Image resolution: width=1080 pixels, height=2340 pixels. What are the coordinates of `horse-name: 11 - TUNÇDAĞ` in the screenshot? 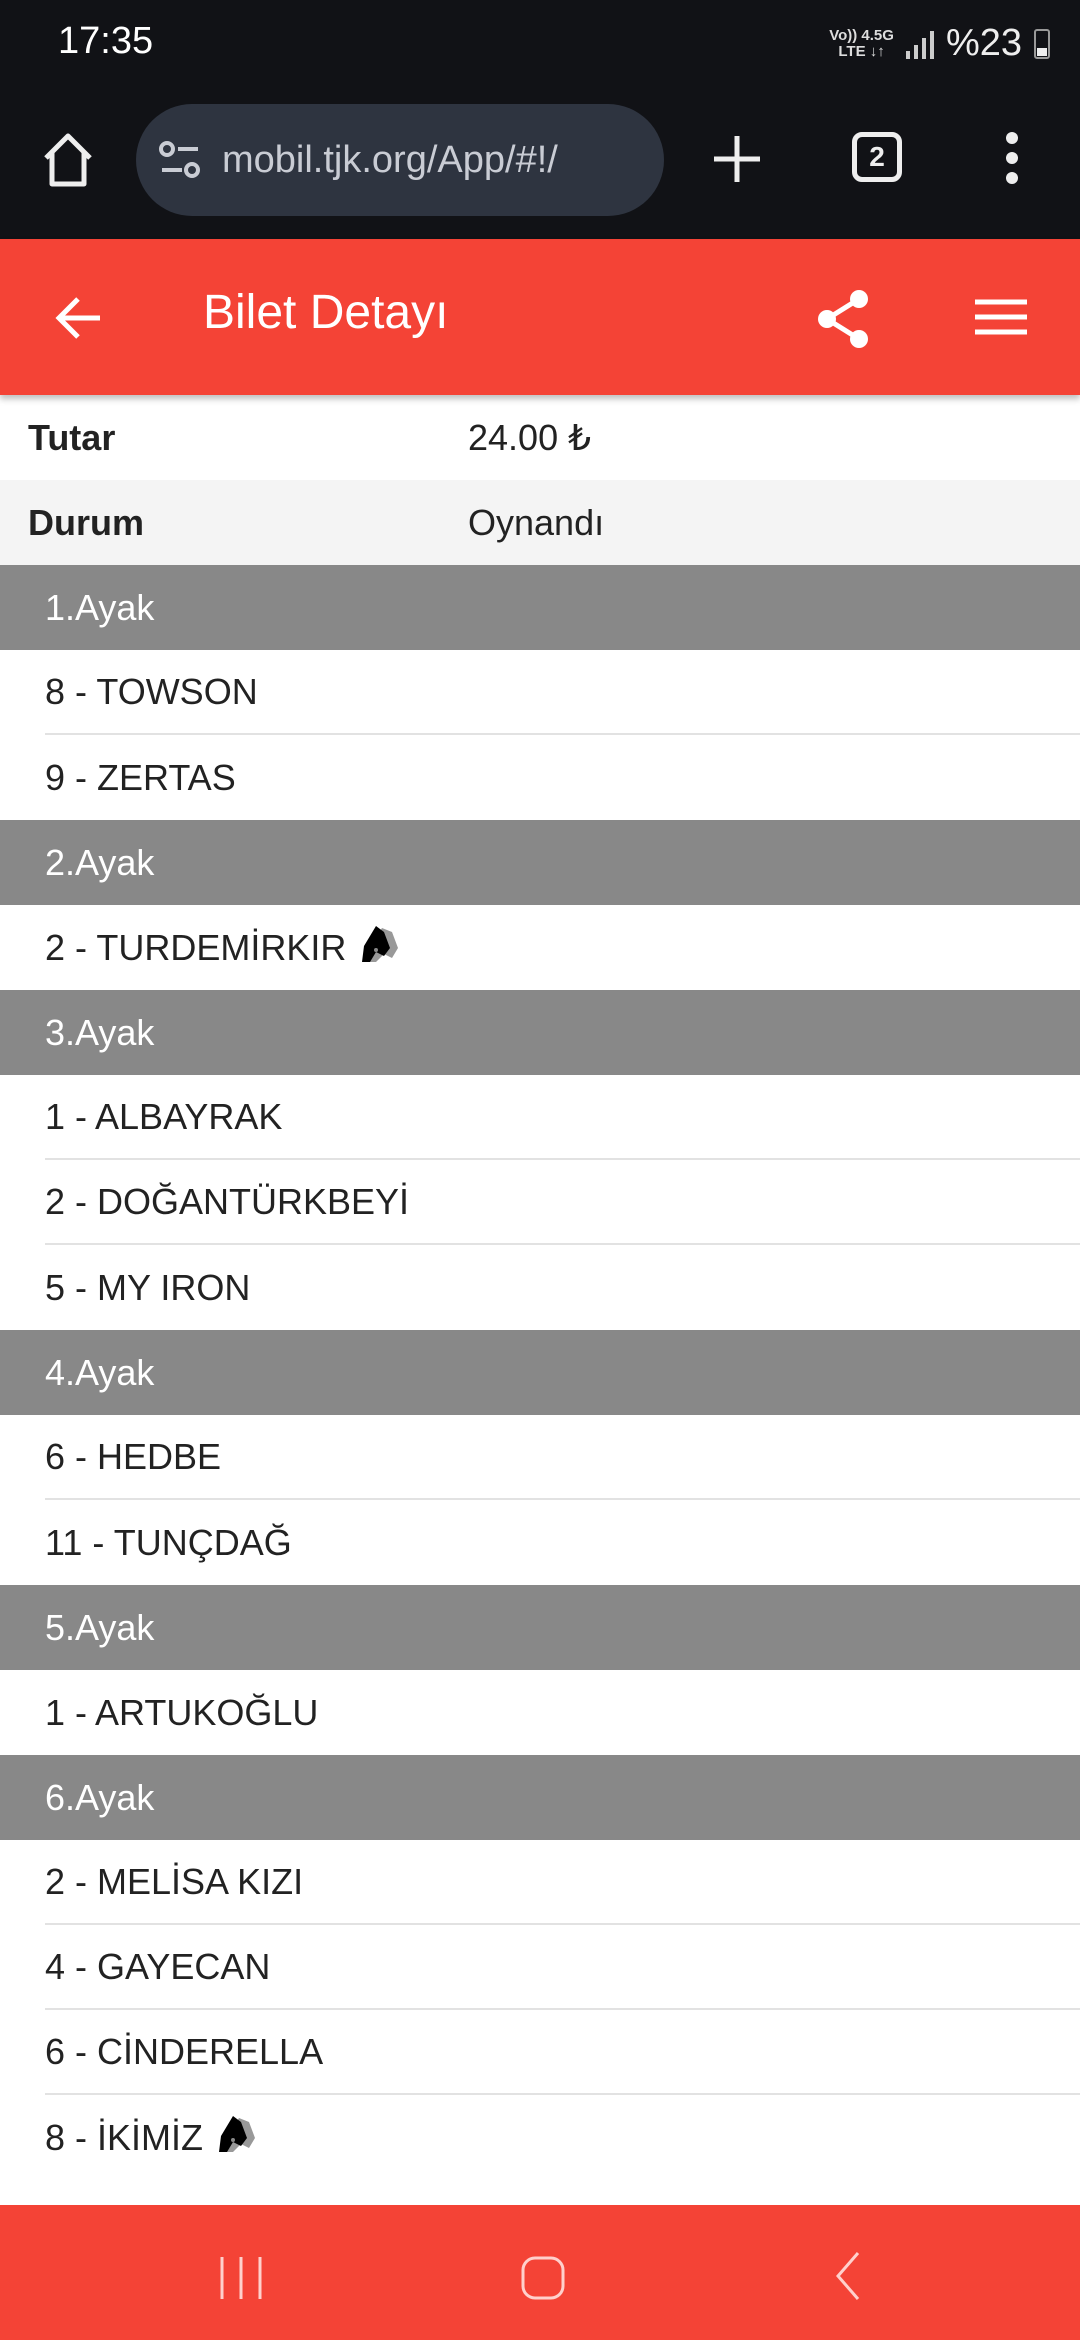 It's located at (168, 1542).